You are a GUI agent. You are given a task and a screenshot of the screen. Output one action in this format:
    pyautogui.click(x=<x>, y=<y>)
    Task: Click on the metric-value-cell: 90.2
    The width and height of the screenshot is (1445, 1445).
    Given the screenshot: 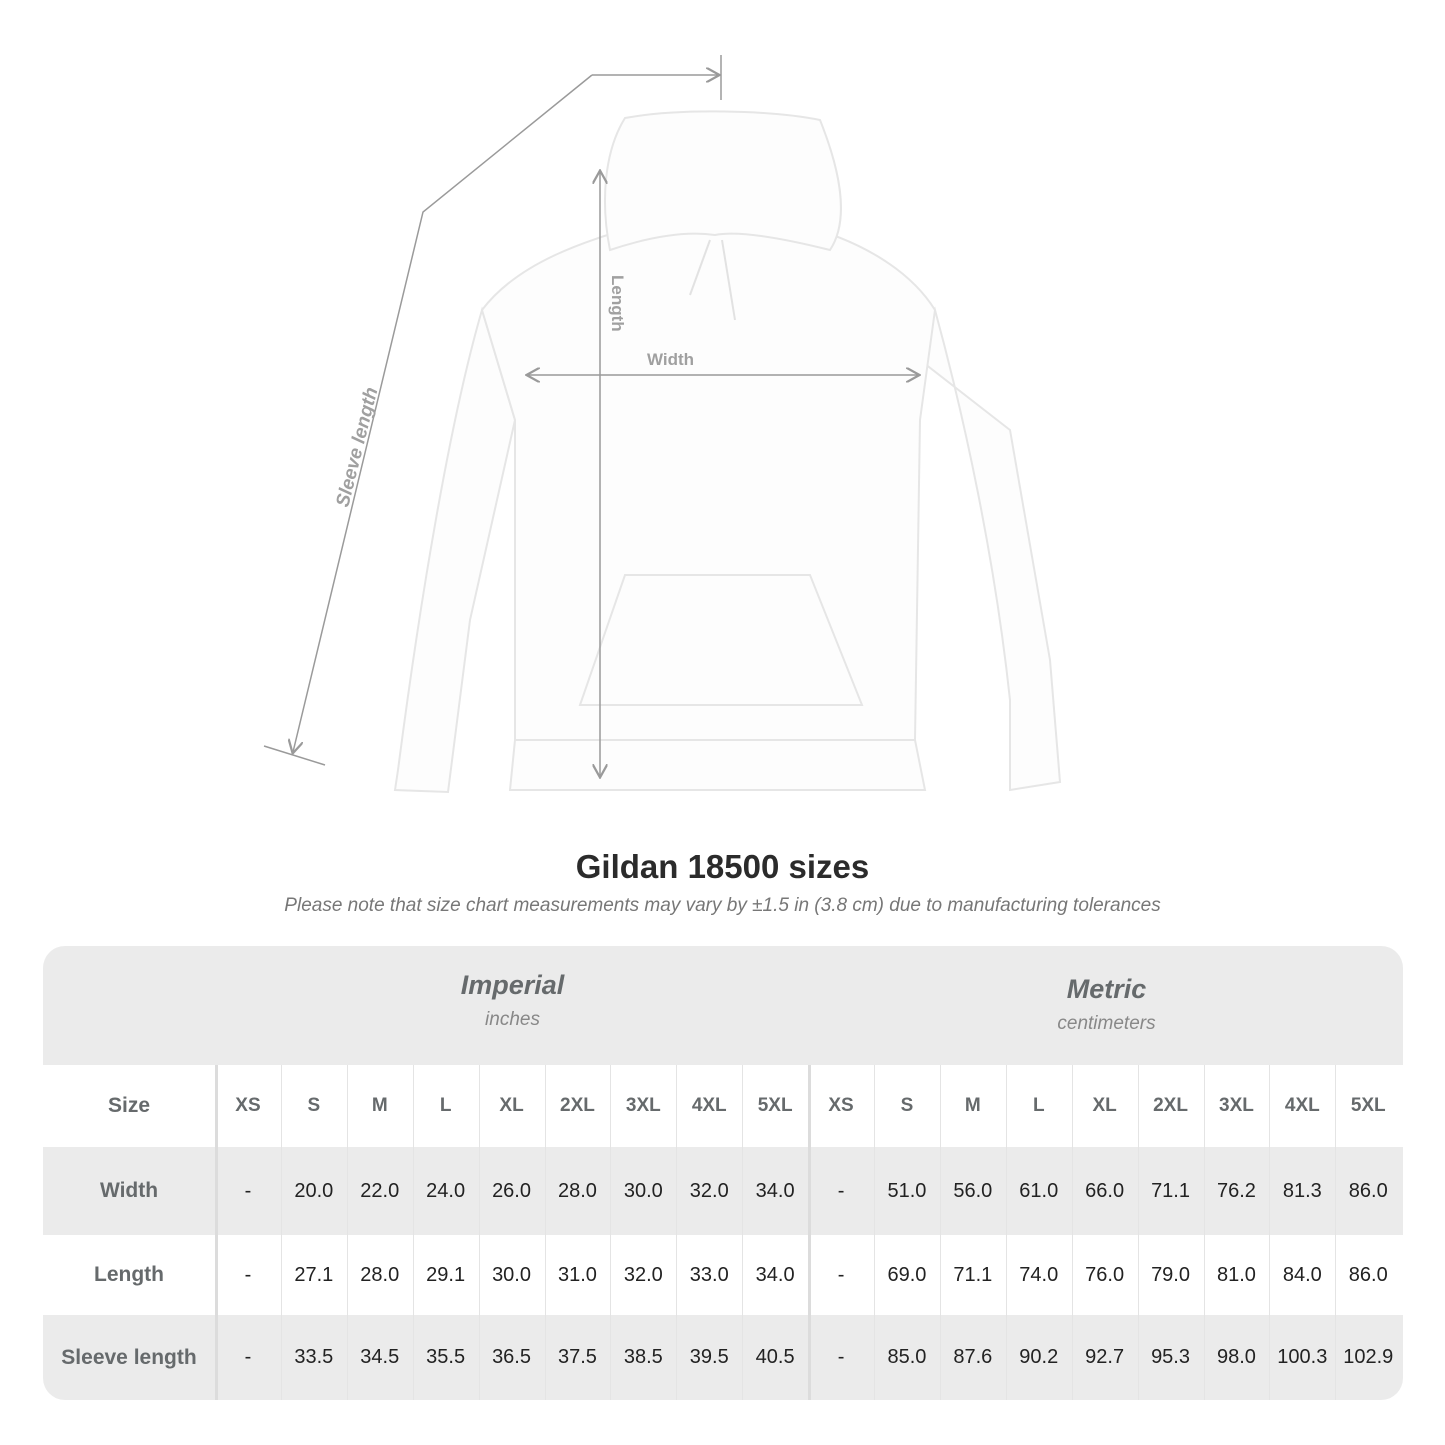 What is the action you would take?
    pyautogui.click(x=1039, y=1357)
    